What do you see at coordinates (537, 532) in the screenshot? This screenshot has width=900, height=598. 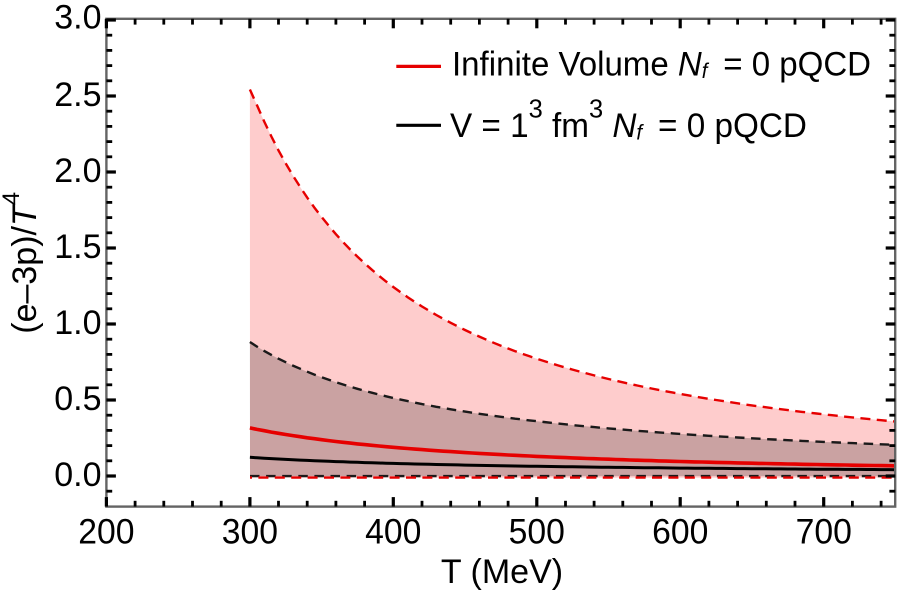 I see `svg-text: 500` at bounding box center [537, 532].